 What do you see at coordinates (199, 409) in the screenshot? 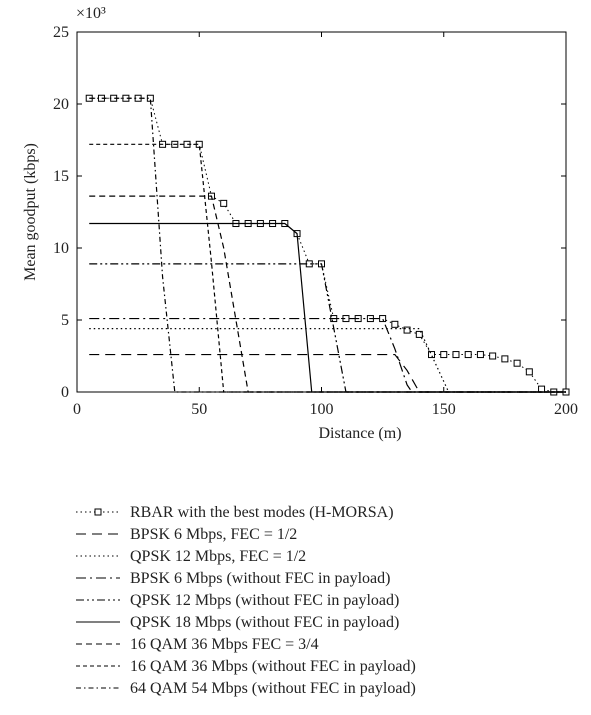
I see `x-tick-label: 50` at bounding box center [199, 409].